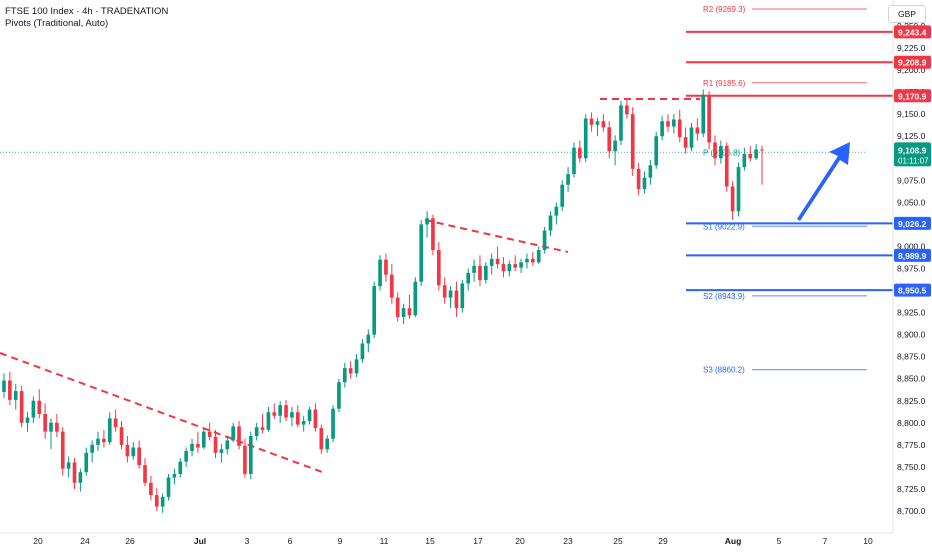 The image size is (932, 555). Describe the element at coordinates (87, 11) in the screenshot. I see `symbol-title: FTSE 100 Index · 4h · TRADENATION` at that location.